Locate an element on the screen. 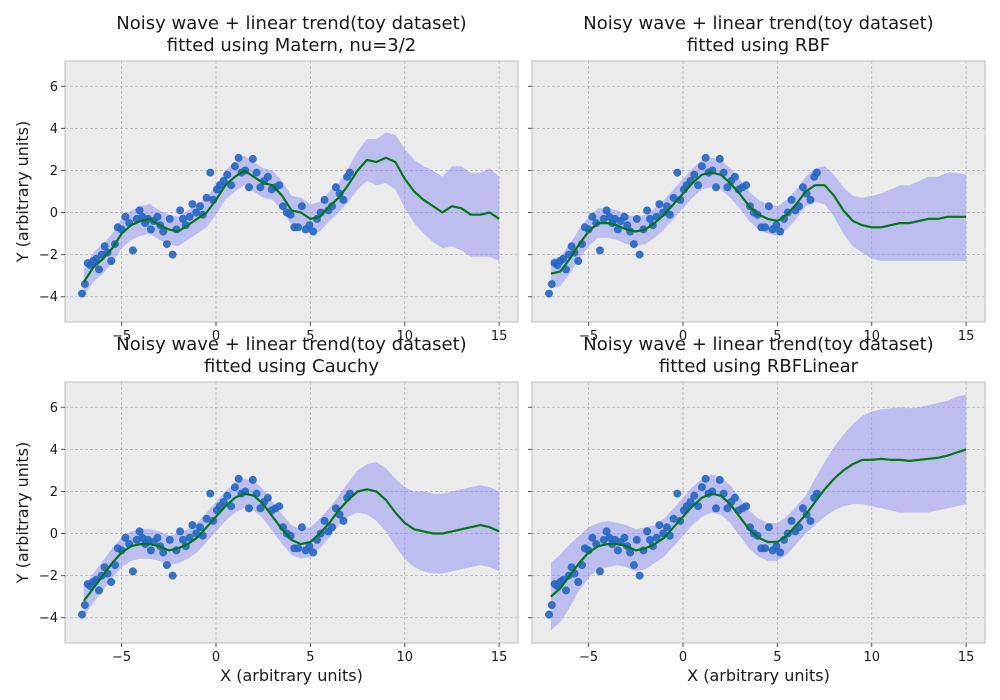 This screenshot has width=1000, height=700. y-tick-label: 4 is located at coordinates (54, 129).